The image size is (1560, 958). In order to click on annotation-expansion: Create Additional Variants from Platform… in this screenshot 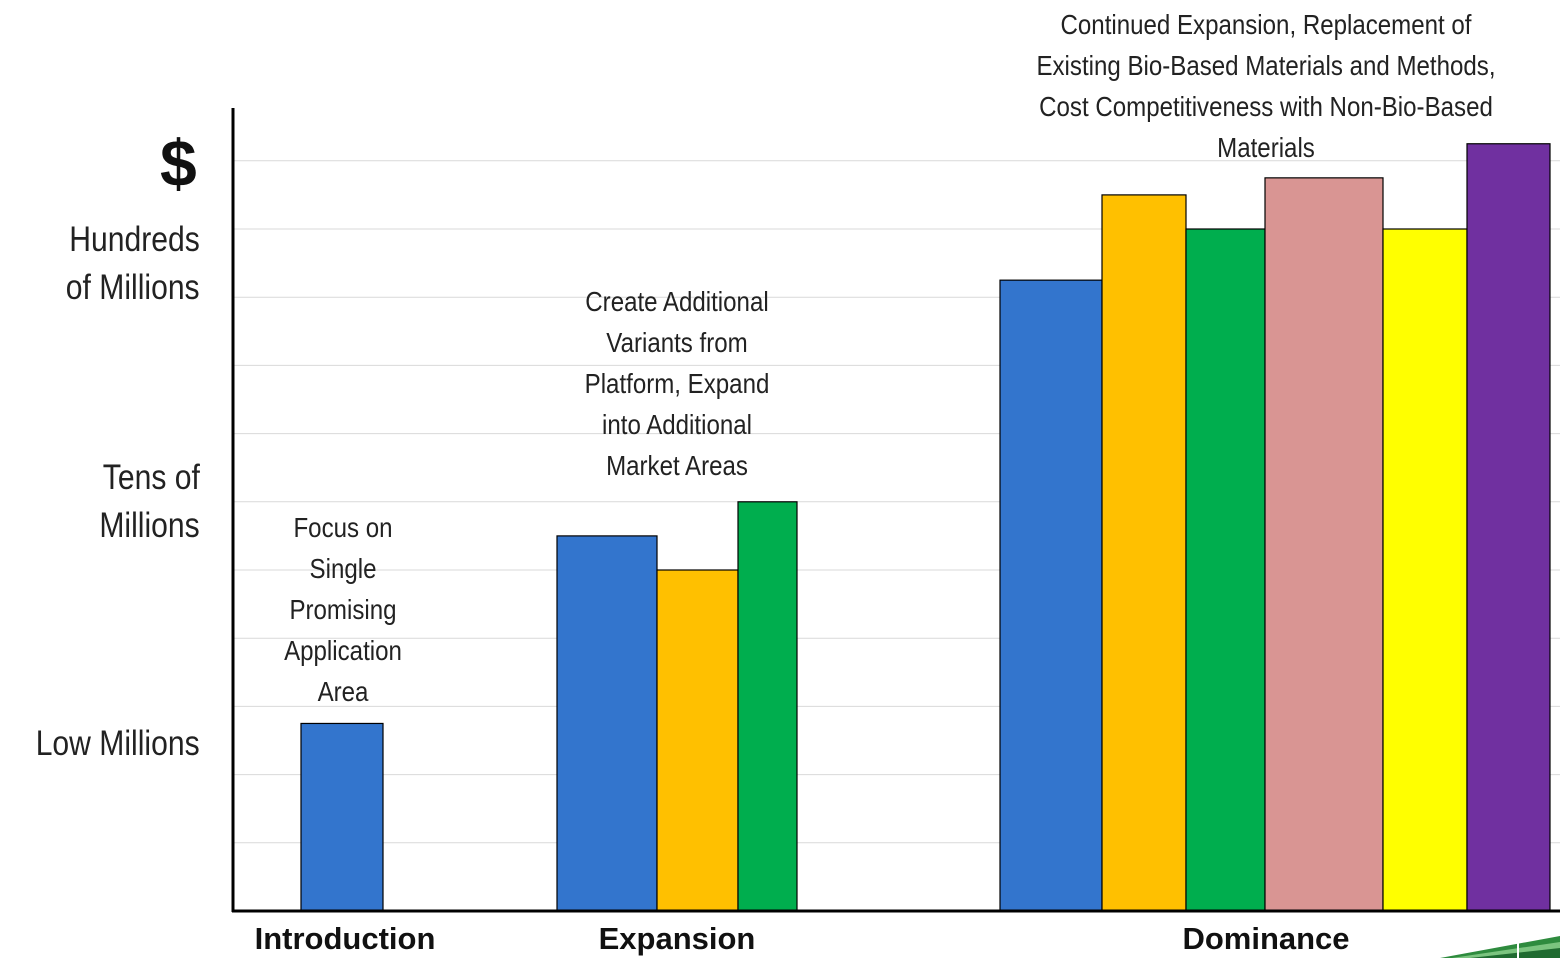, I will do `click(677, 383)`.